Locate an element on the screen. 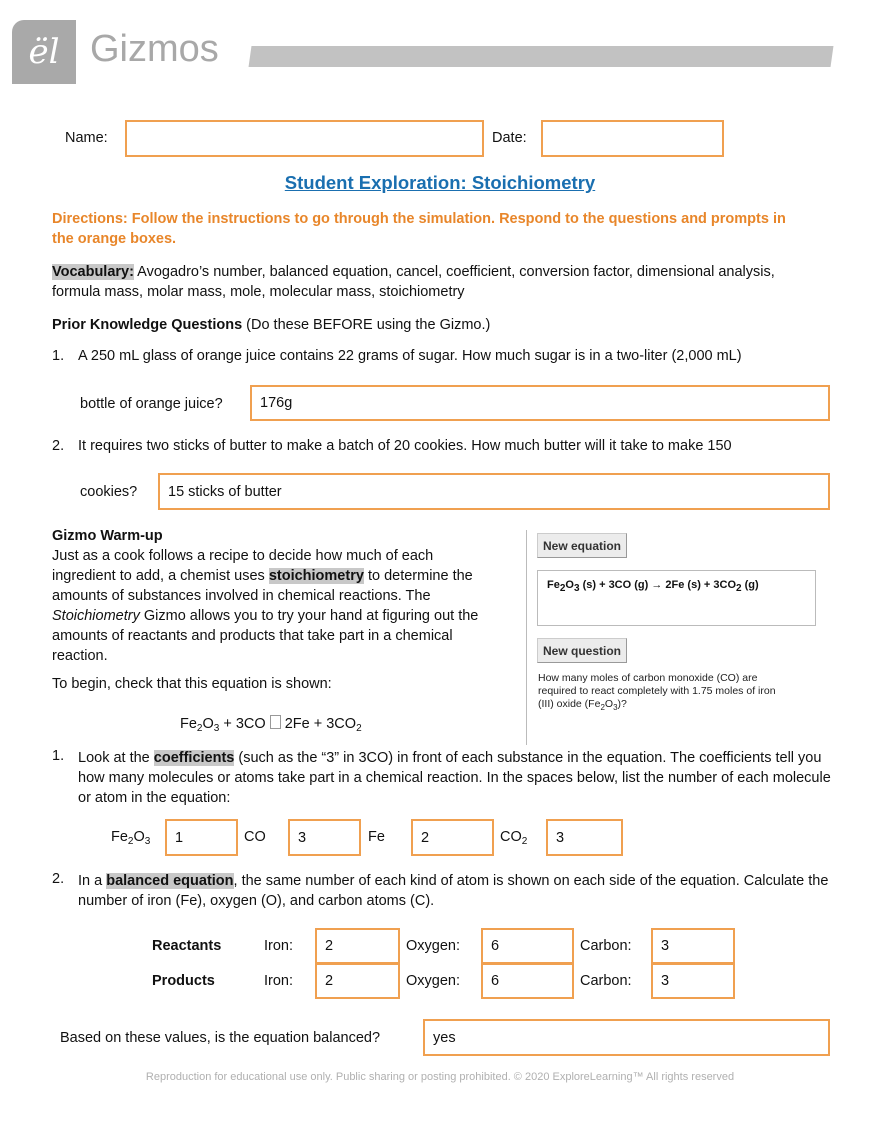 The width and height of the screenshot is (880, 1139). term-stoichiometry: stoichiometry is located at coordinates (316, 576).